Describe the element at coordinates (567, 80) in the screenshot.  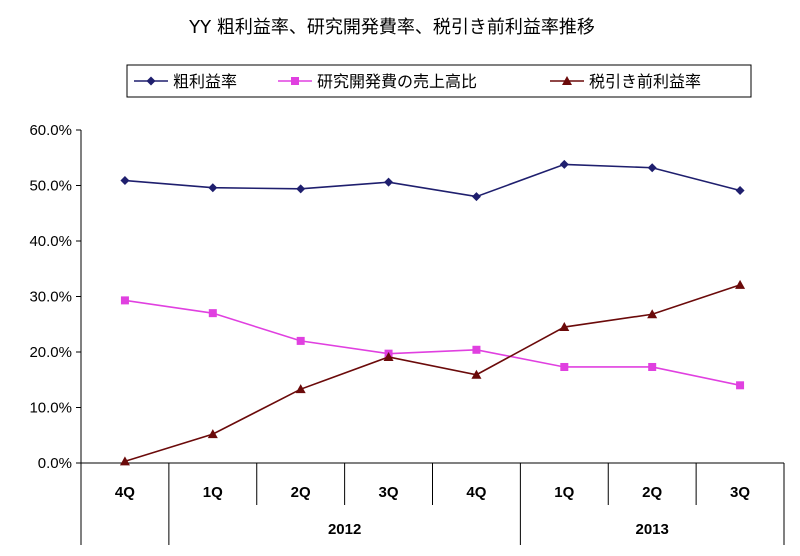
I see `legend-marker-triangle` at that location.